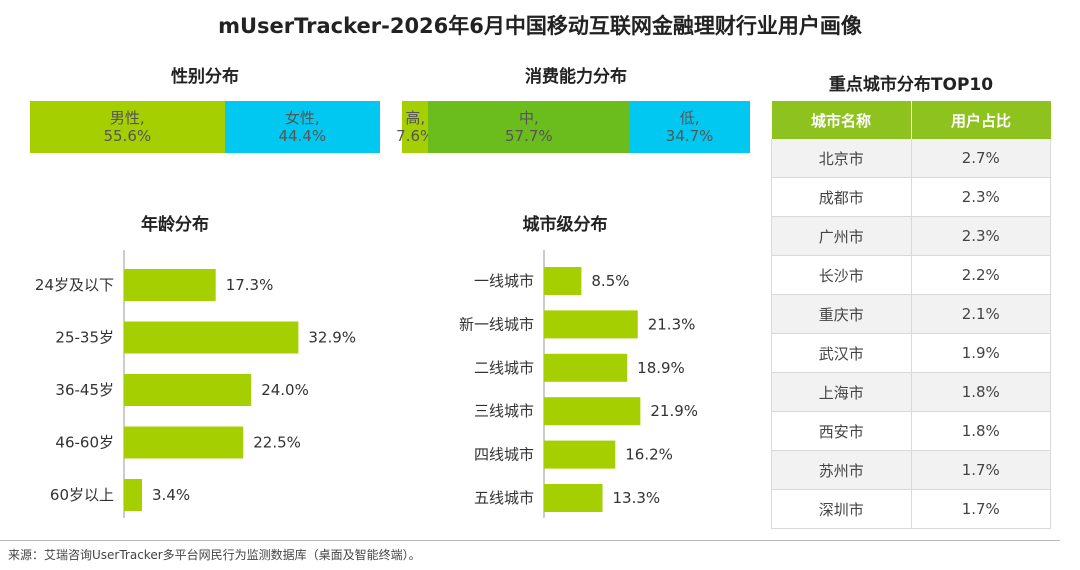  I want to click on gender-segment-value: 44.4%, so click(302, 136).